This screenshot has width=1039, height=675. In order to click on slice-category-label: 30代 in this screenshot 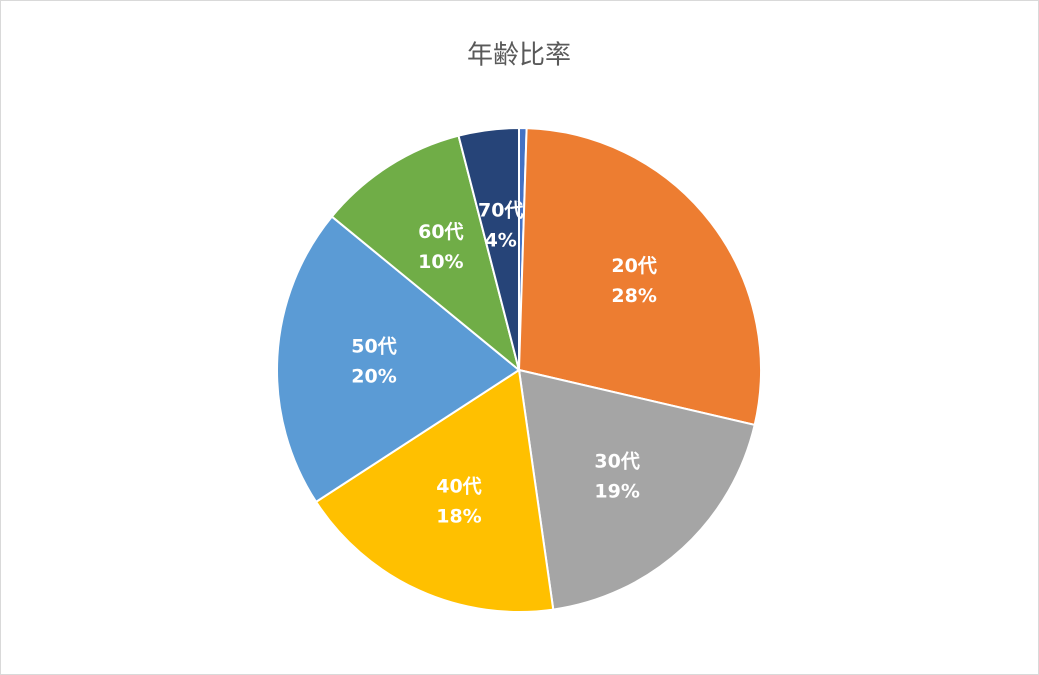, I will do `click(616, 462)`.